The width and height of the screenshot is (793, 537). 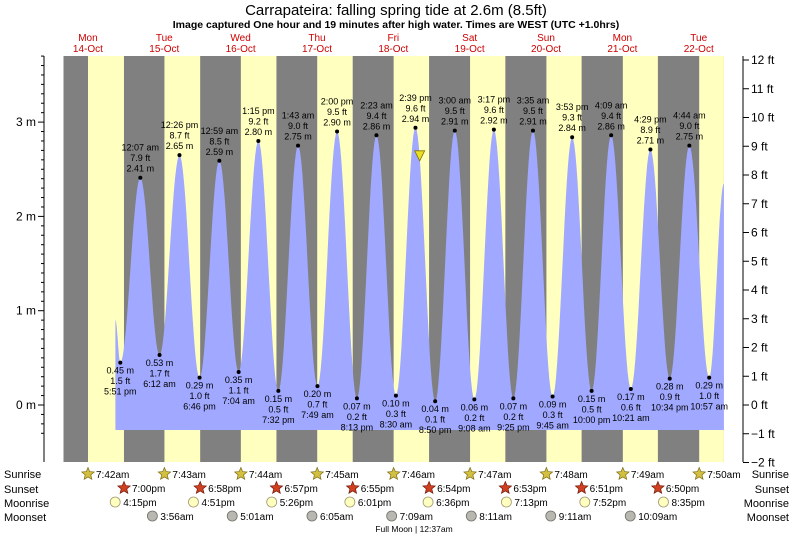 What do you see at coordinates (317, 405) in the screenshot?
I see `tide-ft-label: 0.7 ft` at bounding box center [317, 405].